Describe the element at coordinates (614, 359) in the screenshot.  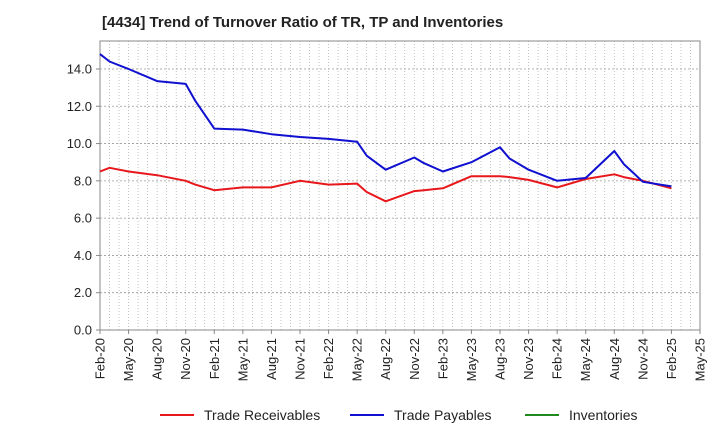
I see `x-tick-label: Aug-24` at that location.